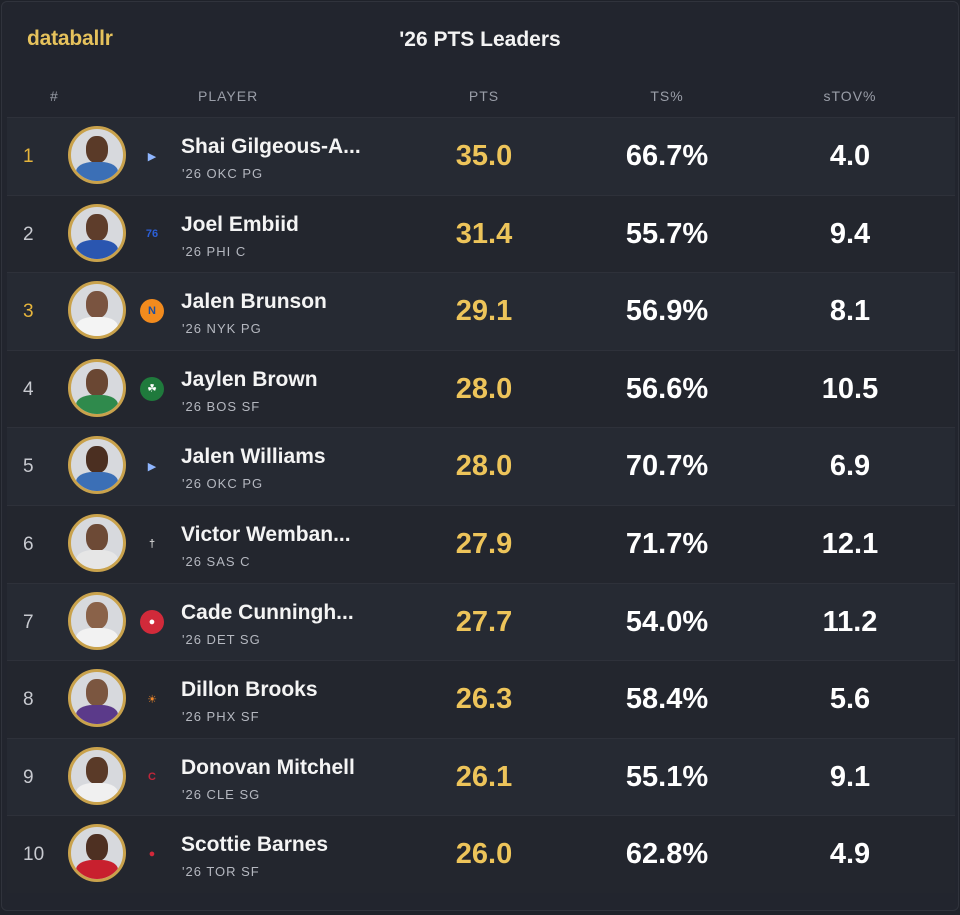  What do you see at coordinates (850, 156) in the screenshot?
I see `stov-value: 4.0` at bounding box center [850, 156].